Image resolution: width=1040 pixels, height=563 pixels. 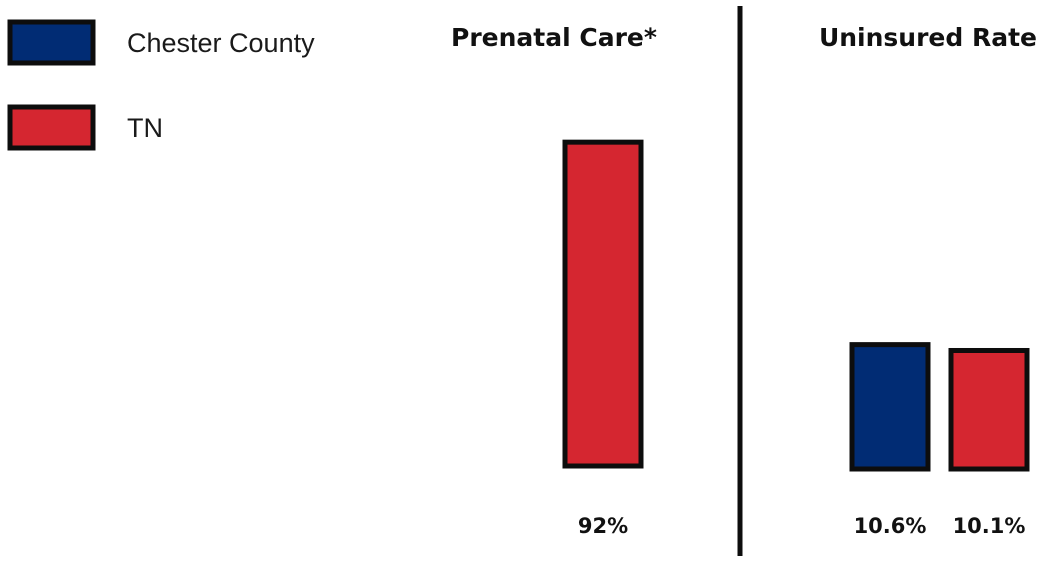 What do you see at coordinates (603, 526) in the screenshot?
I see `data-label-0-0: 92%` at bounding box center [603, 526].